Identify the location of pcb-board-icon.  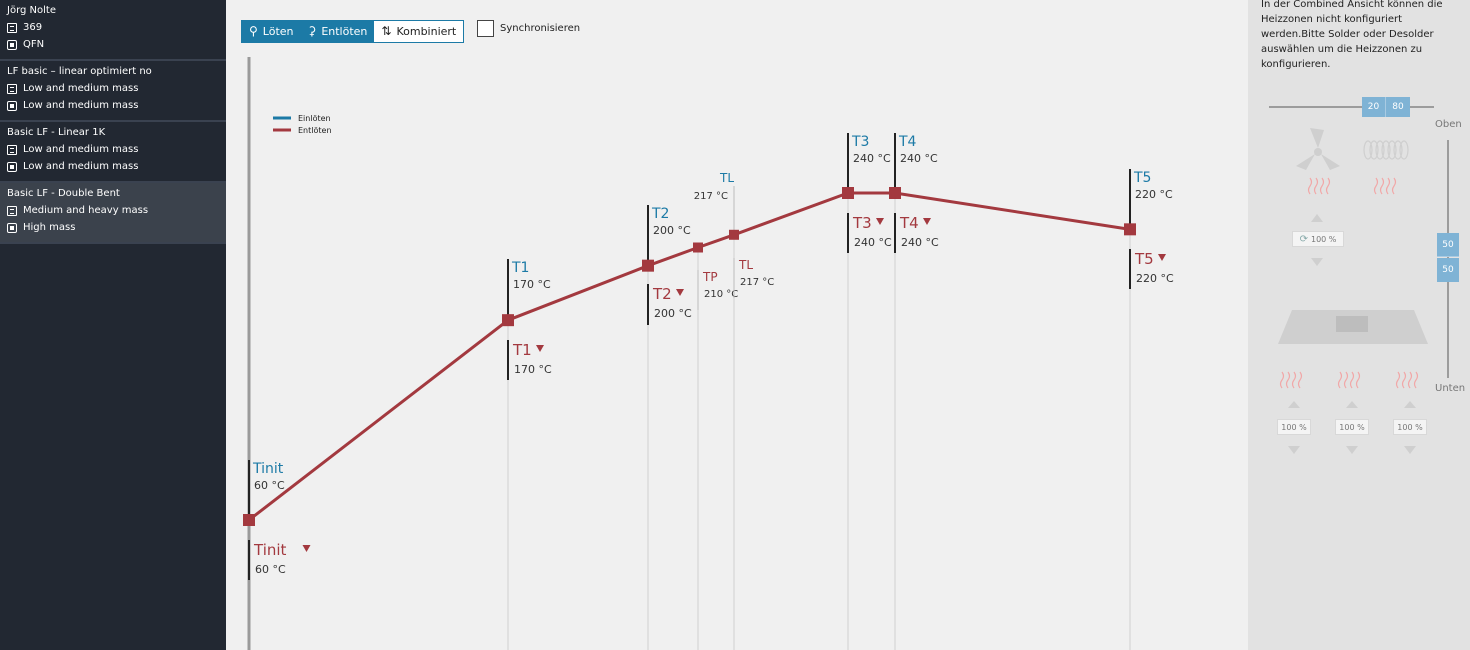
(1353, 327).